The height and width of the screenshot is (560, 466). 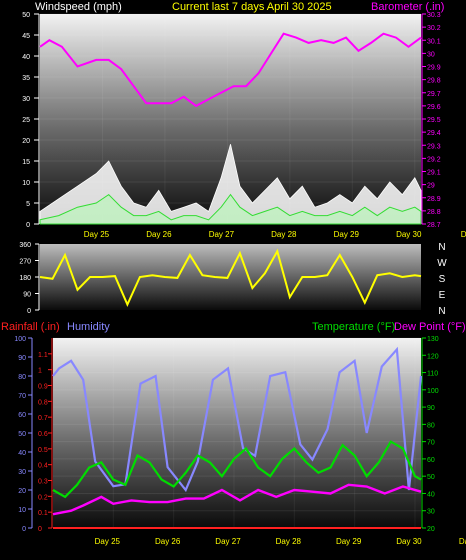 I want to click on rainfall-tick-label: 0.8, so click(x=43, y=402).